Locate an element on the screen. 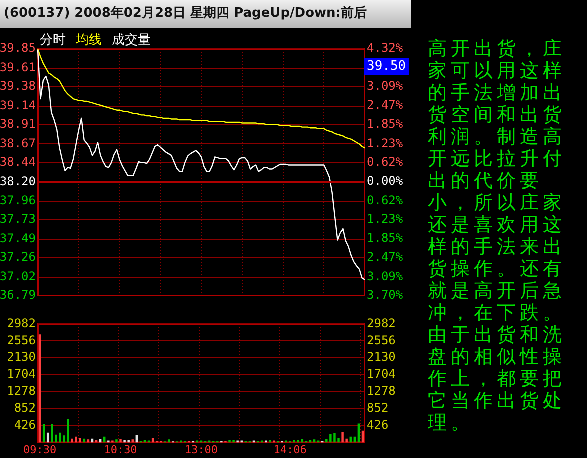  chart-title: (600137) 2008年02月28日 星期四 PageUp/Down:前后 is located at coordinates (205, 14).